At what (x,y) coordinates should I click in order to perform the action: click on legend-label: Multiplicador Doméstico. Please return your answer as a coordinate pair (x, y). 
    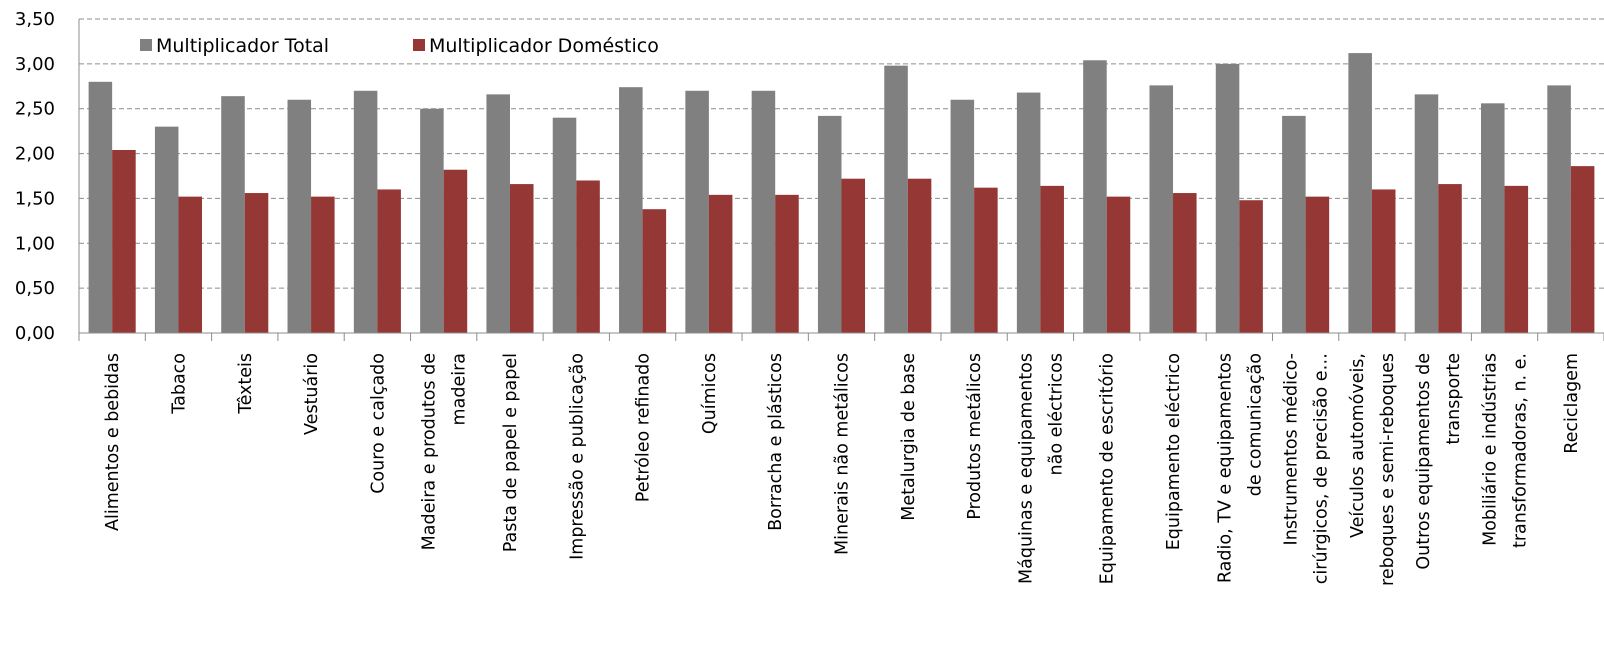
    Looking at the image, I should click on (544, 46).